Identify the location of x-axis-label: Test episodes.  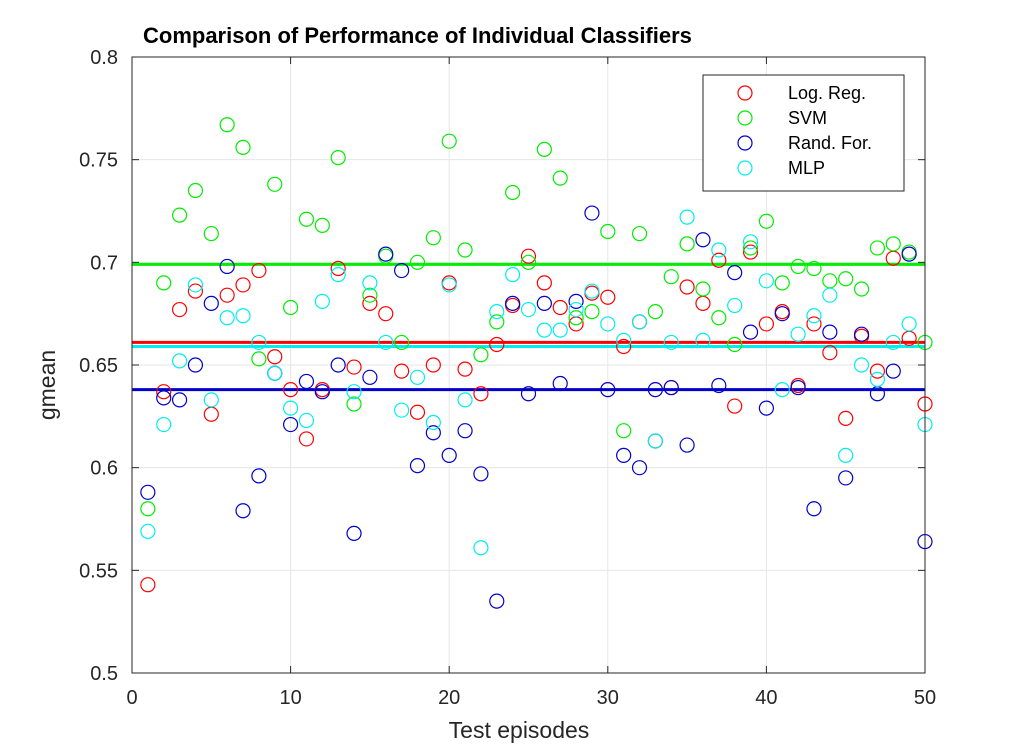
(519, 730).